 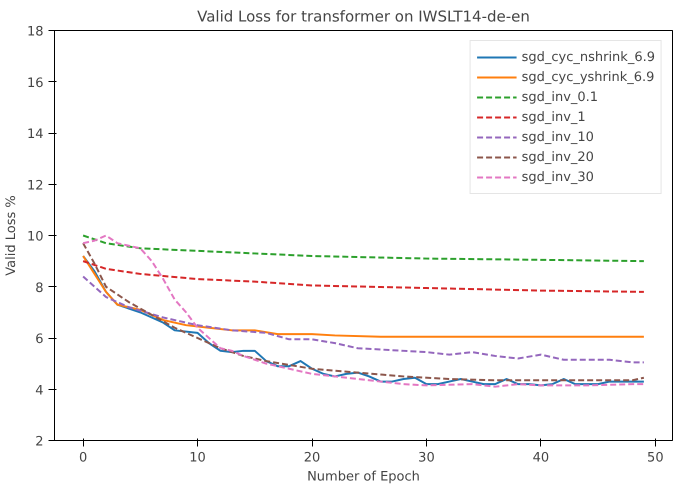 What do you see at coordinates (558, 157) in the screenshot?
I see `legend-label: sgd_inv_20` at bounding box center [558, 157].